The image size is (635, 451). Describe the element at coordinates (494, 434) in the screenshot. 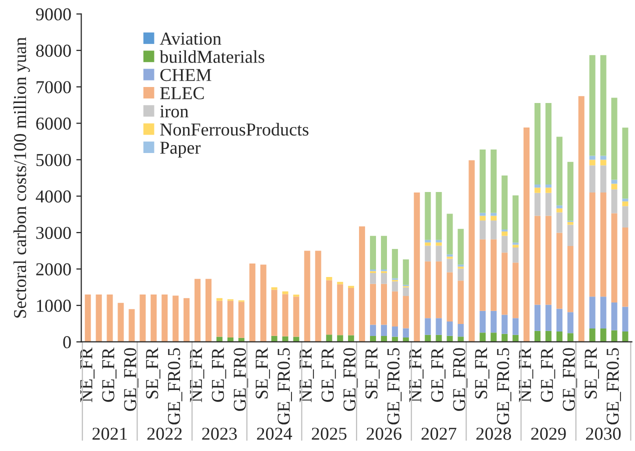

I see `text: 2028` at that location.